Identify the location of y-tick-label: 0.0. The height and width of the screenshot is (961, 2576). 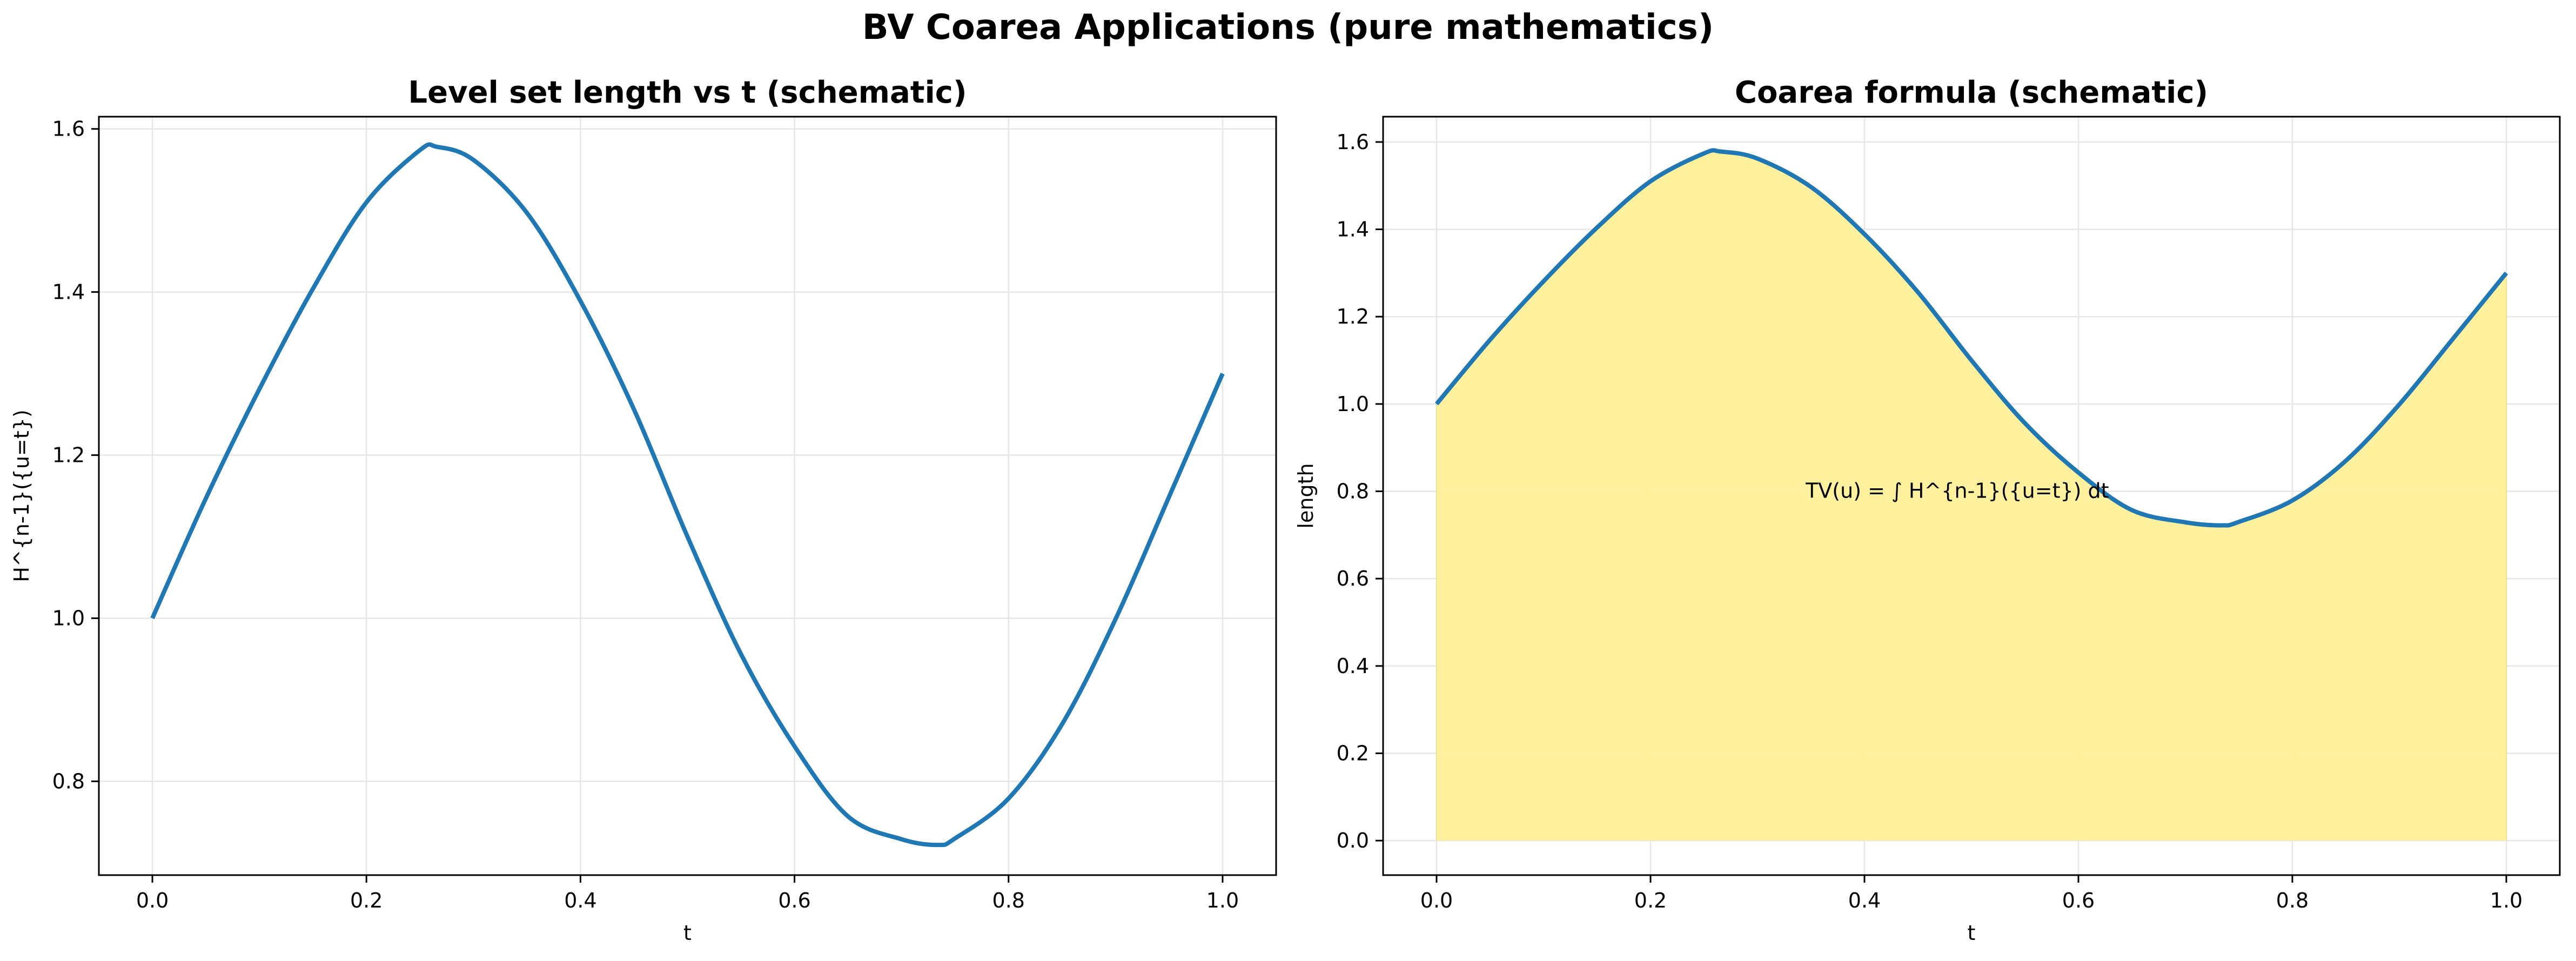
(1353, 840).